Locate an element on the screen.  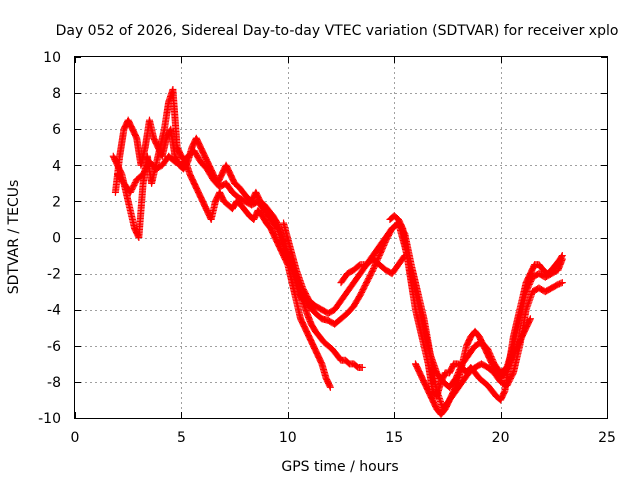
y-tick-label: -10 is located at coordinates (49, 419).